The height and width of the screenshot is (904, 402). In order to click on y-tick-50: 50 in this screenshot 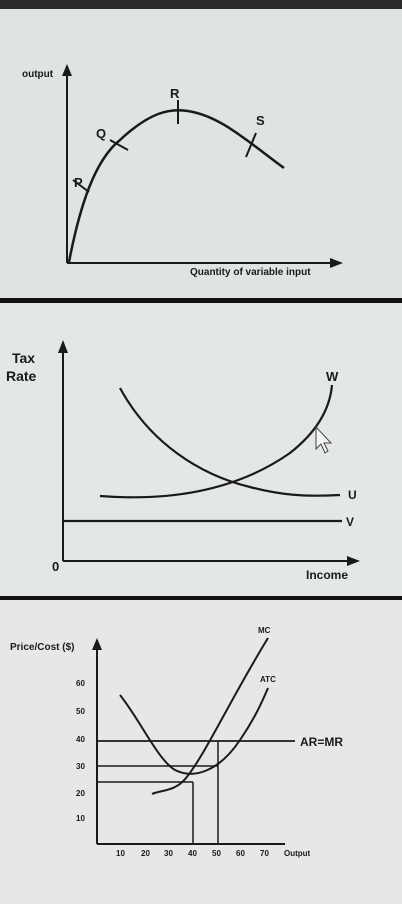, I will do `click(80, 711)`.